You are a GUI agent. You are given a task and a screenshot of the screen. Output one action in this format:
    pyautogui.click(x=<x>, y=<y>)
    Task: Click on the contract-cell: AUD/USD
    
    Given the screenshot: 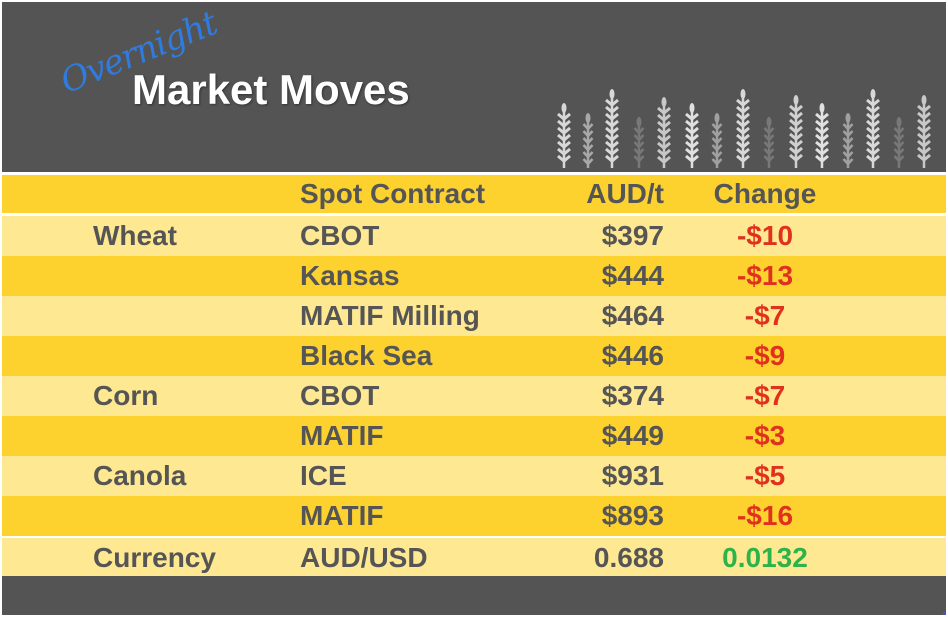 What is the action you would take?
    pyautogui.click(x=364, y=557)
    